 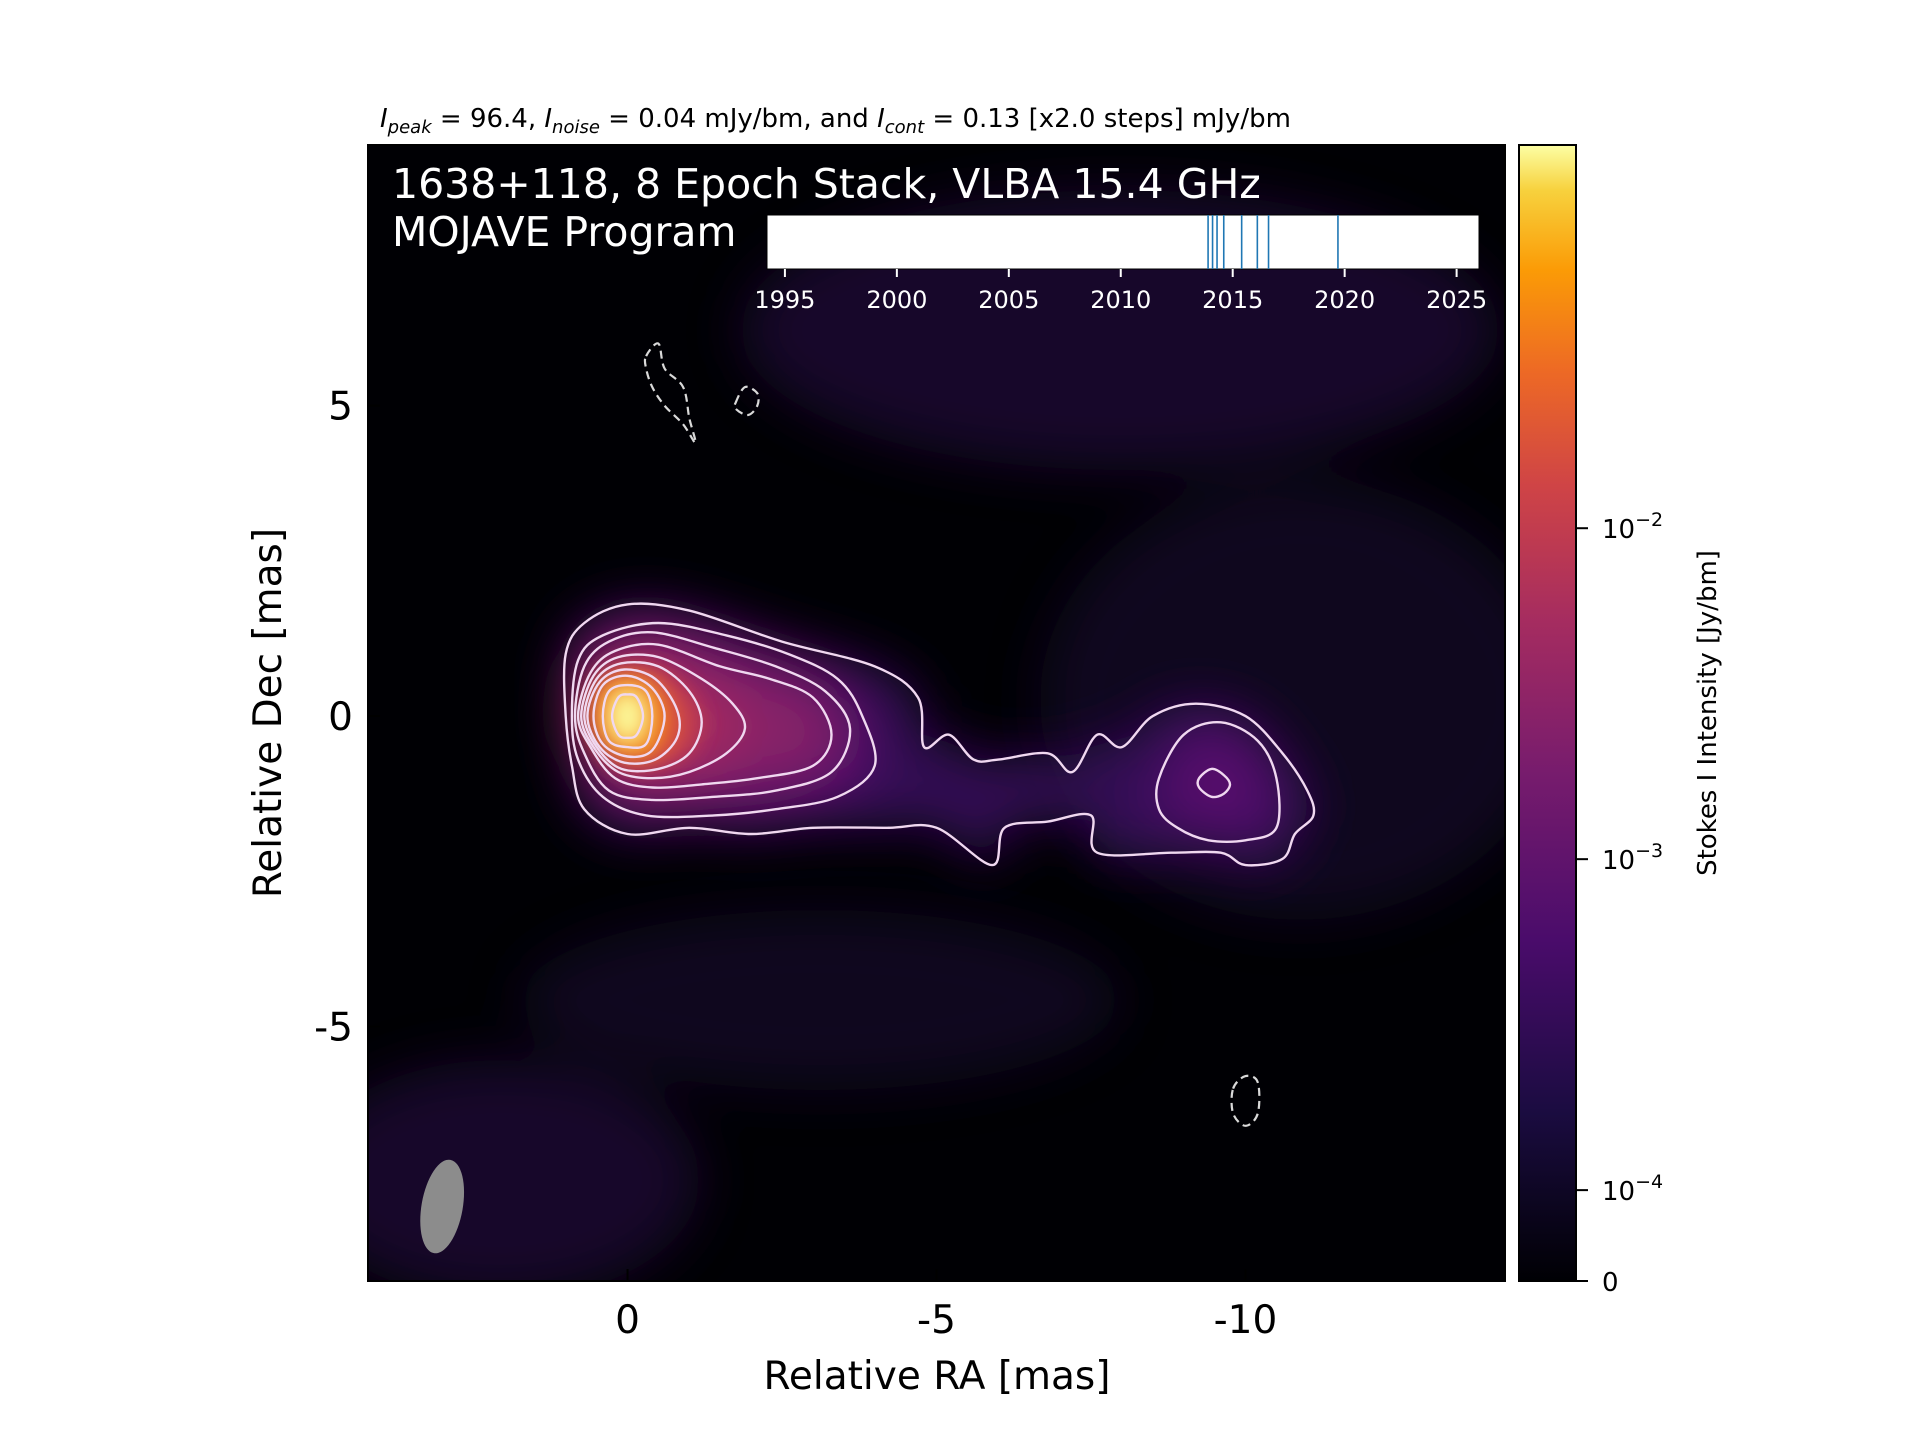 I want to click on epoch-timeline: 1995 2000 2005 2010 2015 2020 2025, so click(x=1120, y=264).